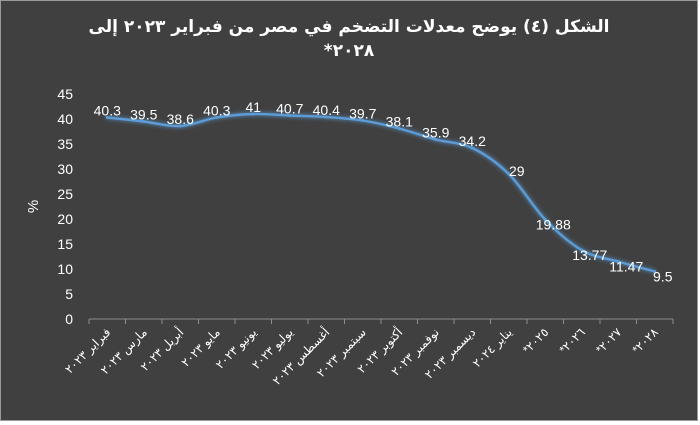 This screenshot has height=425, width=700. What do you see at coordinates (535, 340) in the screenshot?
I see `x-tick-label: *٢٠٢٥` at bounding box center [535, 340].